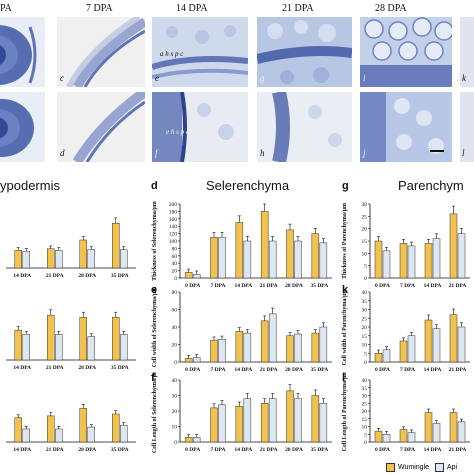  Describe the element at coordinates (71, 428) in the screenshot. I see `chart-hypodermis-cell-length: 14 DPA 21 DPA 28 DPA 35 DPA` at that location.